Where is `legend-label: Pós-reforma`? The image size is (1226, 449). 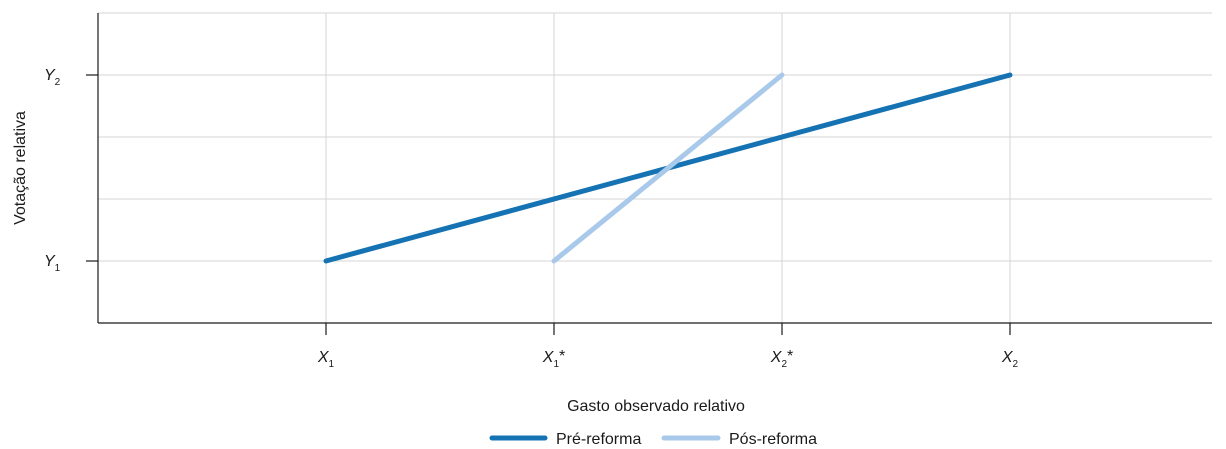
legend-label: Pós-reforma is located at coordinates (773, 439).